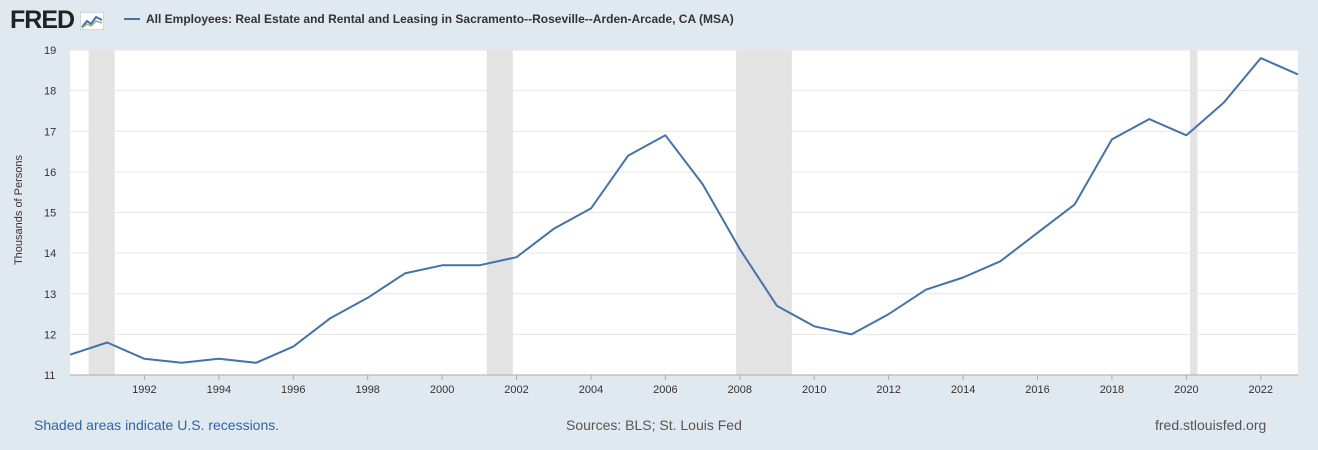 This screenshot has height=450, width=1318. I want to click on y-tick-label-14: 14, so click(50, 254).